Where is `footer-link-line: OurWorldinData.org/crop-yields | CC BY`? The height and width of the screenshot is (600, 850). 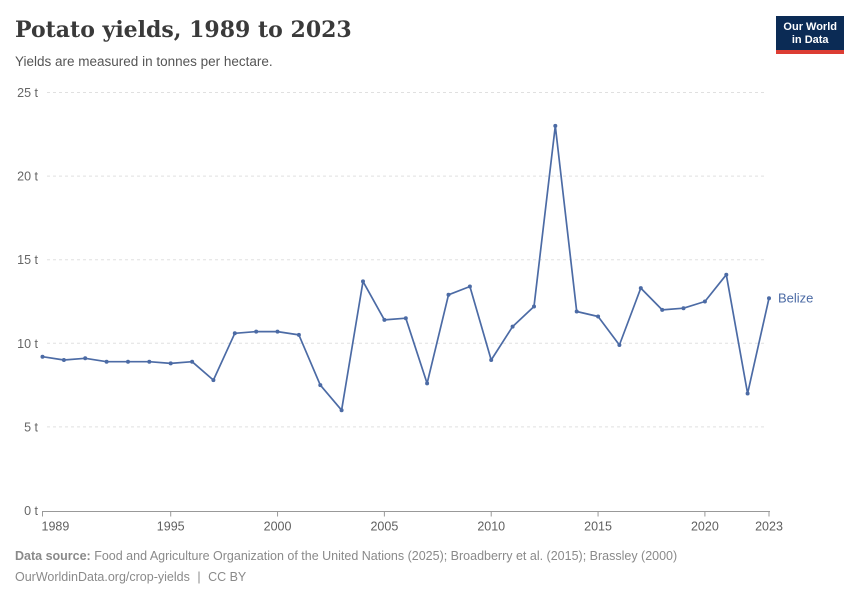
footer-link-line: OurWorldinData.org/crop-yields | CC BY is located at coordinates (346, 577).